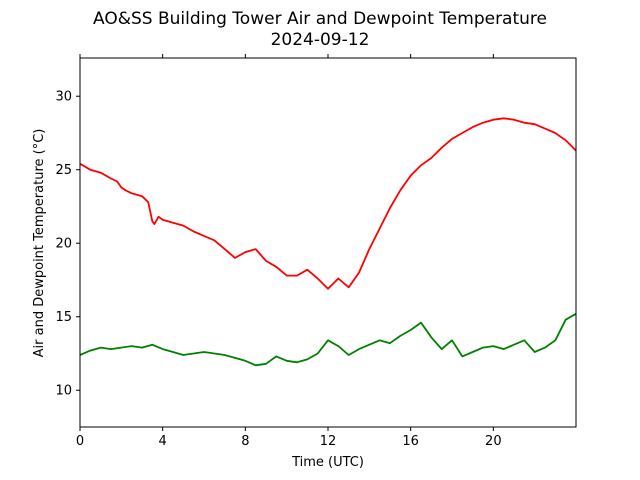 Image resolution: width=640 pixels, height=480 pixels. I want to click on x-tick-label-4: 4, so click(163, 441).